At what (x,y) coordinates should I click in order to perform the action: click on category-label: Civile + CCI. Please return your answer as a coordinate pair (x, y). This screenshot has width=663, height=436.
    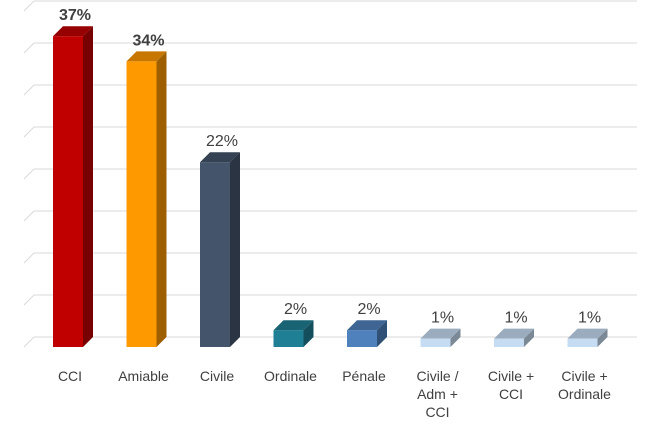
    Looking at the image, I should click on (511, 385).